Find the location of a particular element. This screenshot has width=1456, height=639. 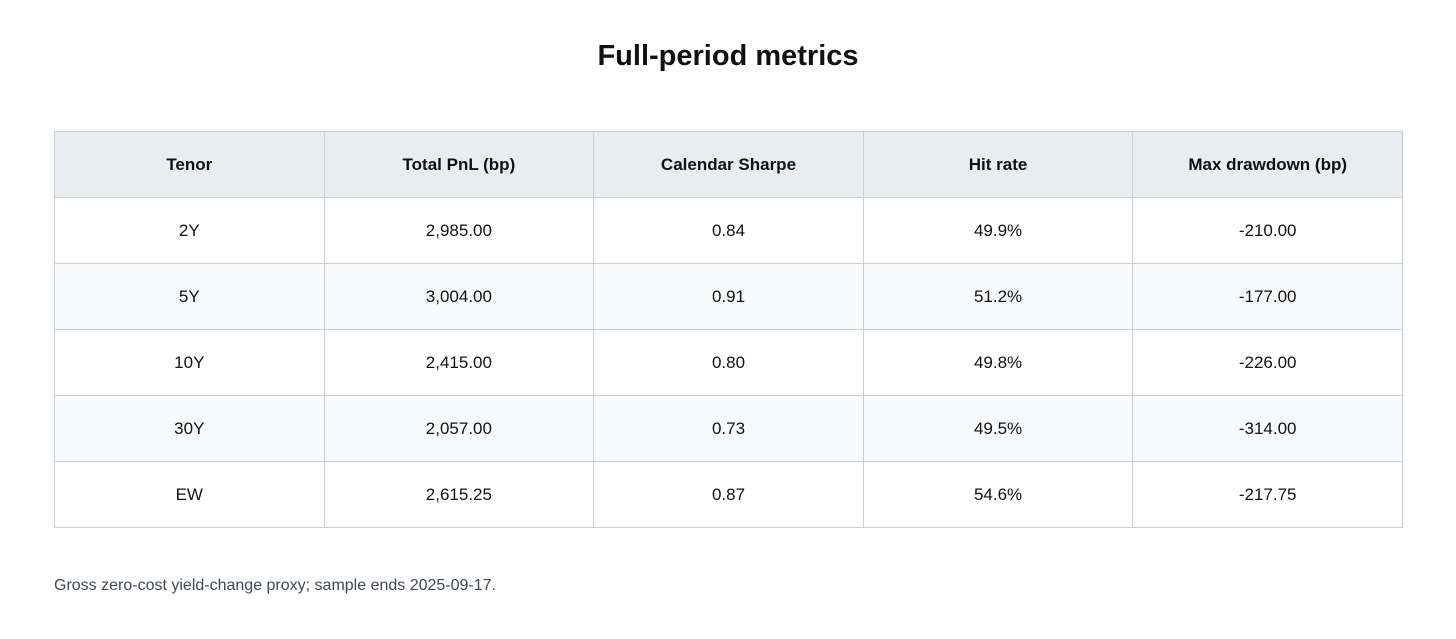

cell-calendar-sharpe: 0.73 is located at coordinates (728, 428).